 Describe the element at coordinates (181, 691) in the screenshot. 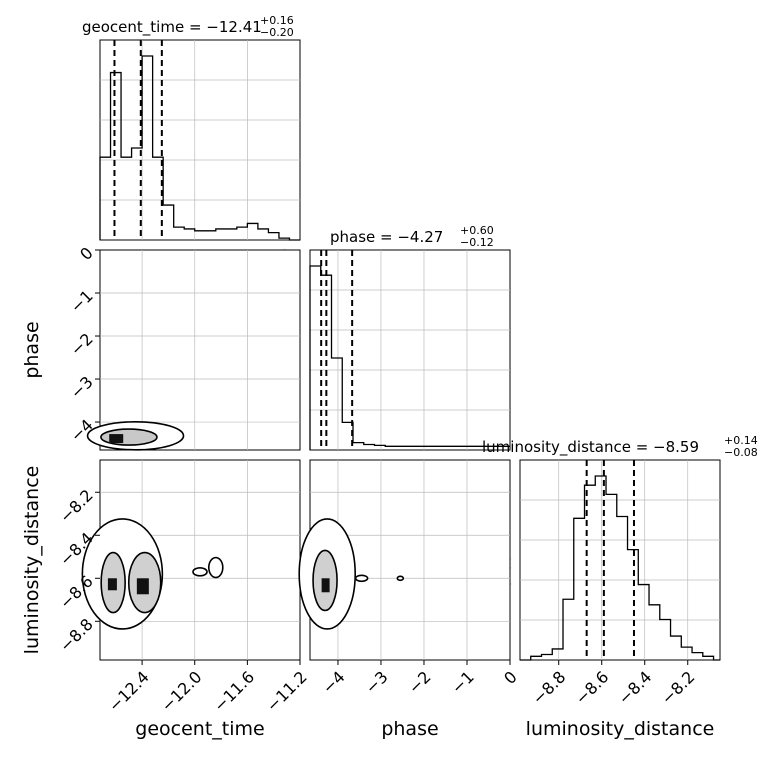

I see `xtick-label-geocent_time: −12.0` at that location.